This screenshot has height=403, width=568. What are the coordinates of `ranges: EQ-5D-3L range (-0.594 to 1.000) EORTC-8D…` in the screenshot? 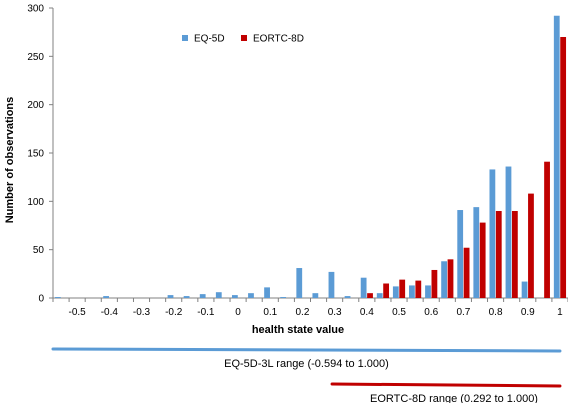 It's located at (306, 375).